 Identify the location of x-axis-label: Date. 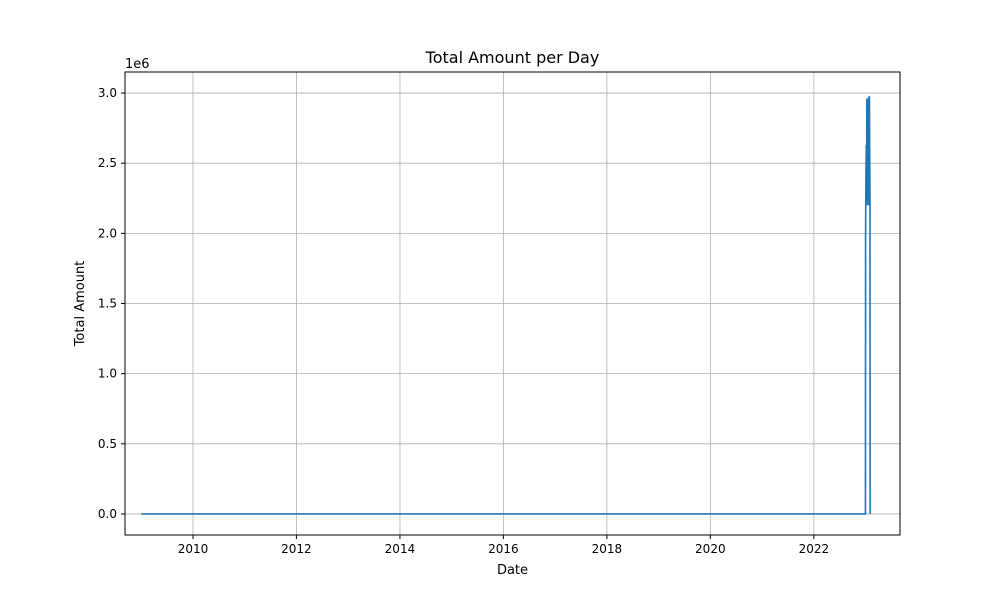
(512, 570).